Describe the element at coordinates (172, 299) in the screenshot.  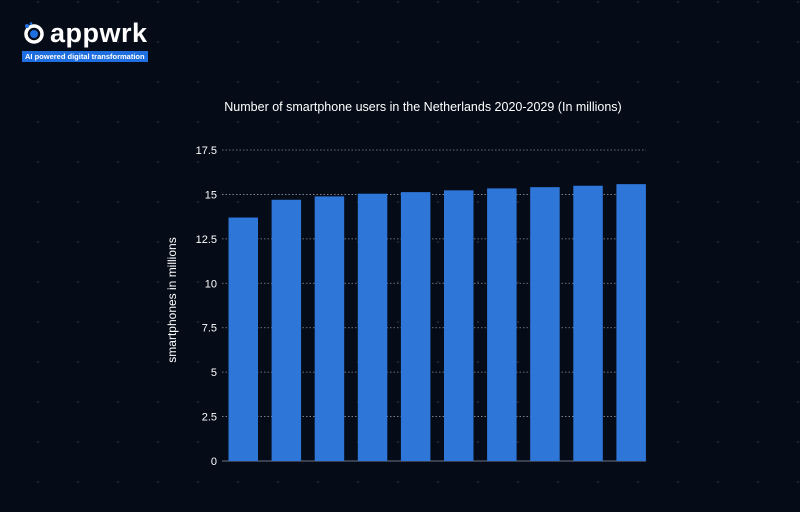
I see `y-axis-label: smartphones in millions` at that location.